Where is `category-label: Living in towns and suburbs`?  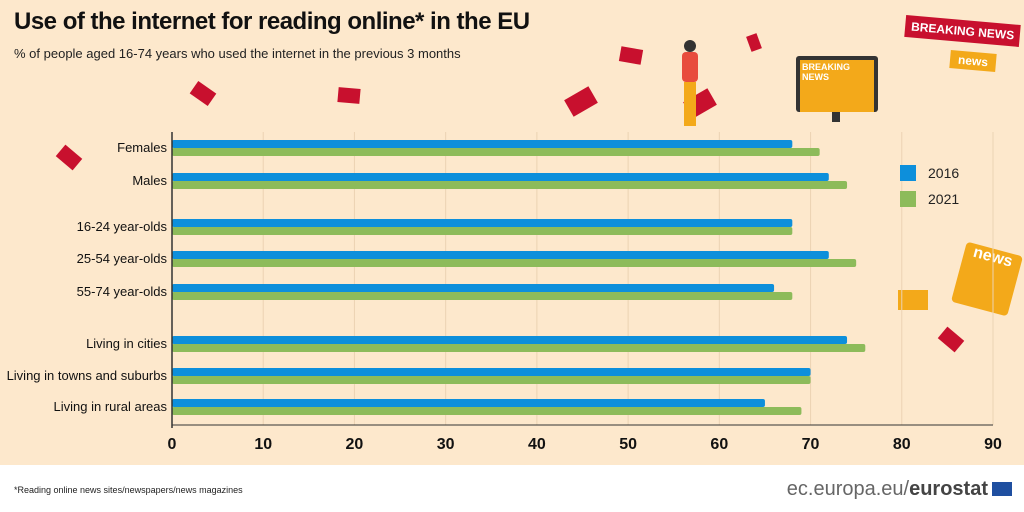 category-label: Living in towns and suburbs is located at coordinates (87, 375).